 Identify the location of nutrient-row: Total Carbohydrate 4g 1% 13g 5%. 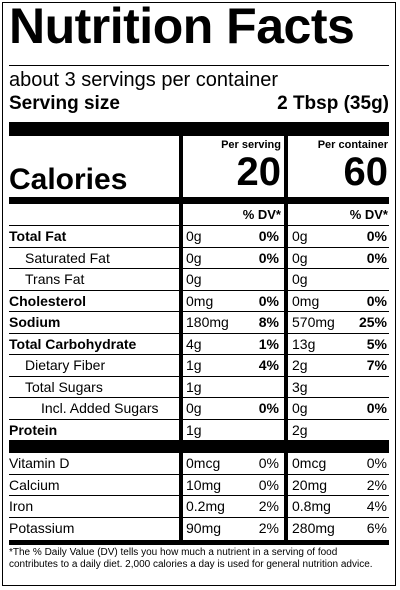
(199, 343).